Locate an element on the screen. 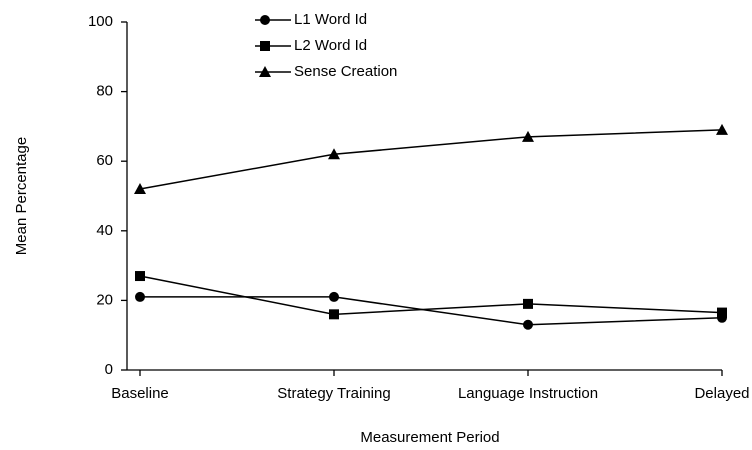  x-tick-label: Delayed is located at coordinates (721, 393).